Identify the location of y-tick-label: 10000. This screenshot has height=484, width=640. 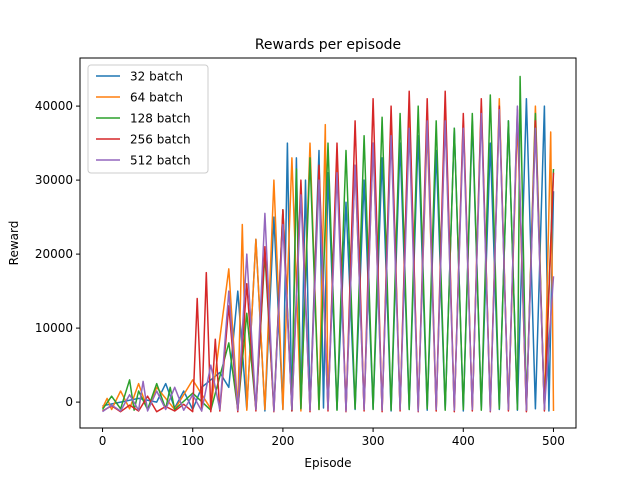
(54, 328).